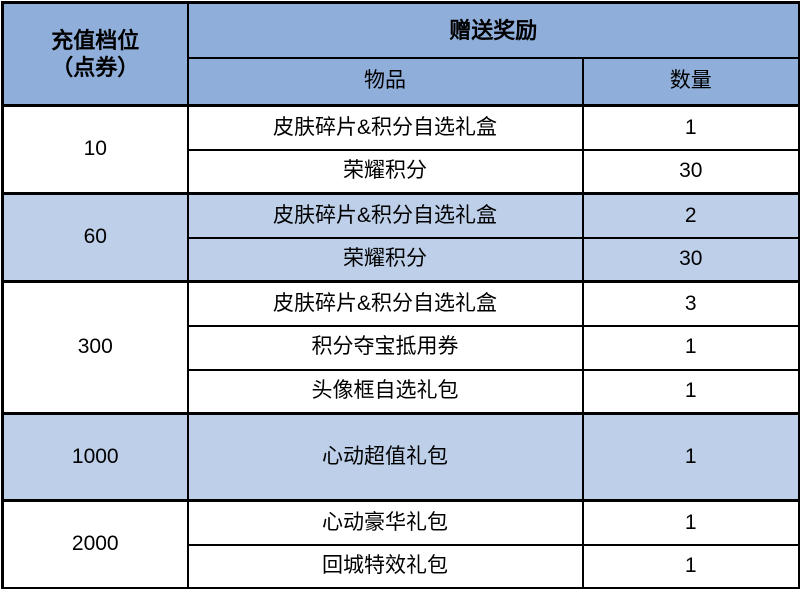  I want to click on reward-row: 回城特效礼包 1, so click(401, 566).